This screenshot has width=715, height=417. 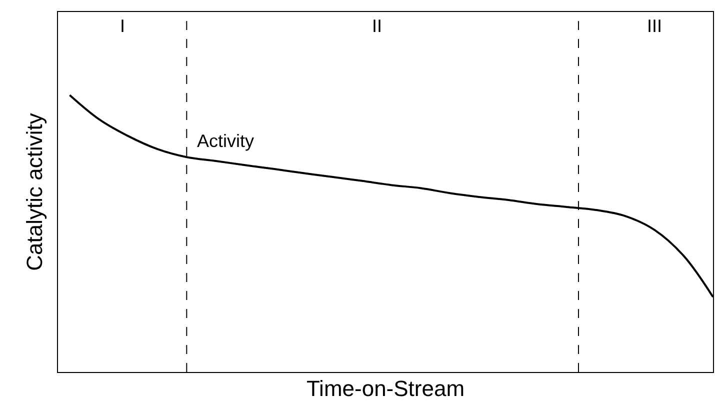 What do you see at coordinates (385, 388) in the screenshot?
I see `x-axis-title: Time-on-Stream` at bounding box center [385, 388].